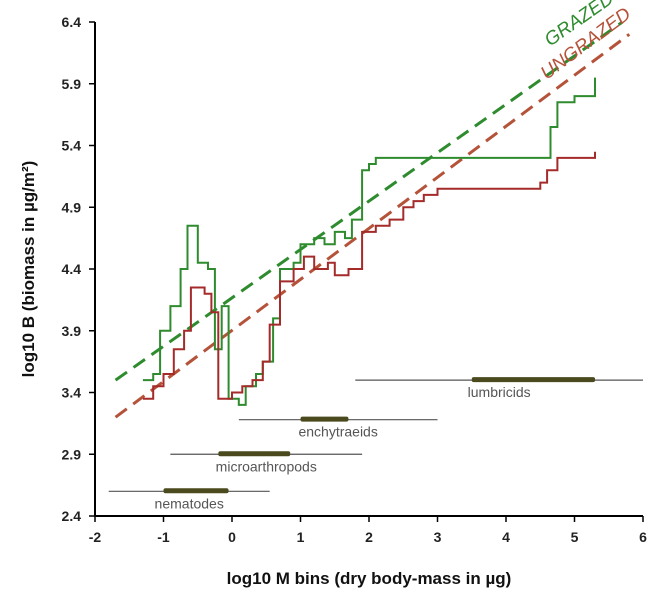 This screenshot has height=596, width=658. I want to click on y-tick-label: 4.4, so click(72, 269).